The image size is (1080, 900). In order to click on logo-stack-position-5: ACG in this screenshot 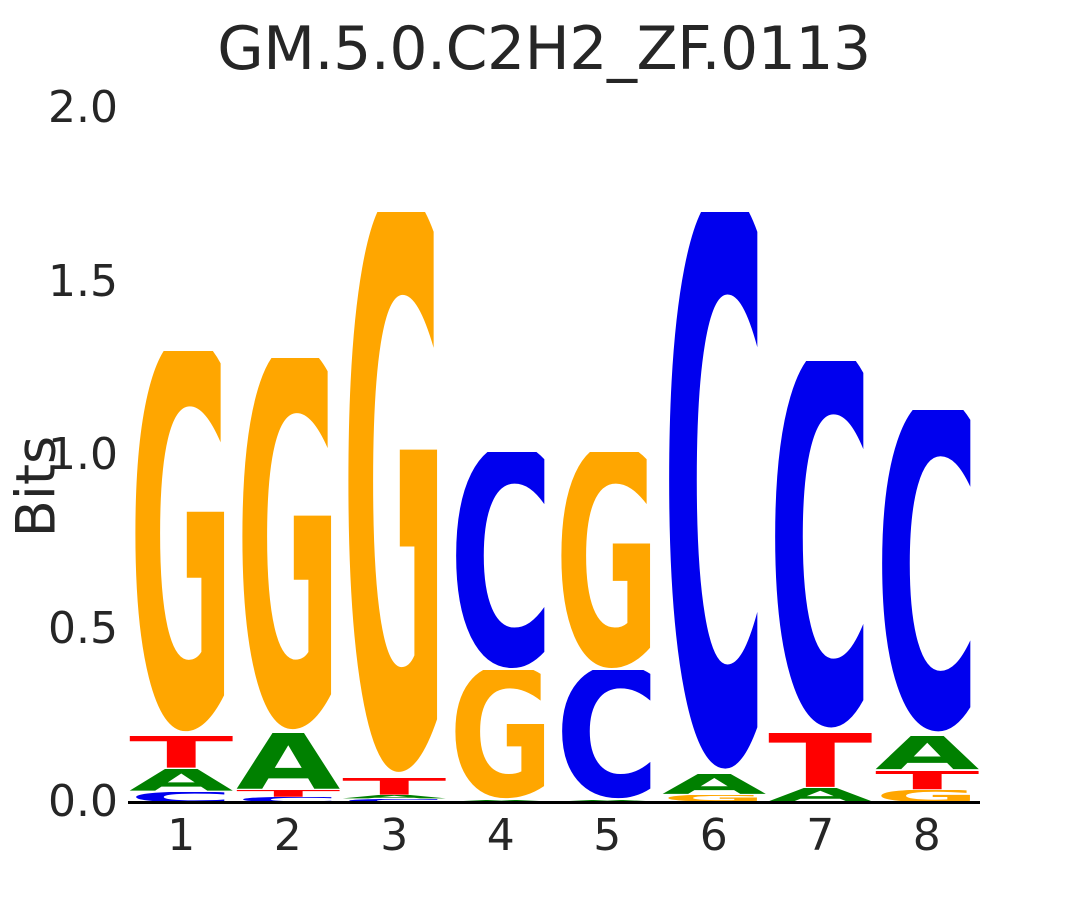, I will do `click(607, 455)`.